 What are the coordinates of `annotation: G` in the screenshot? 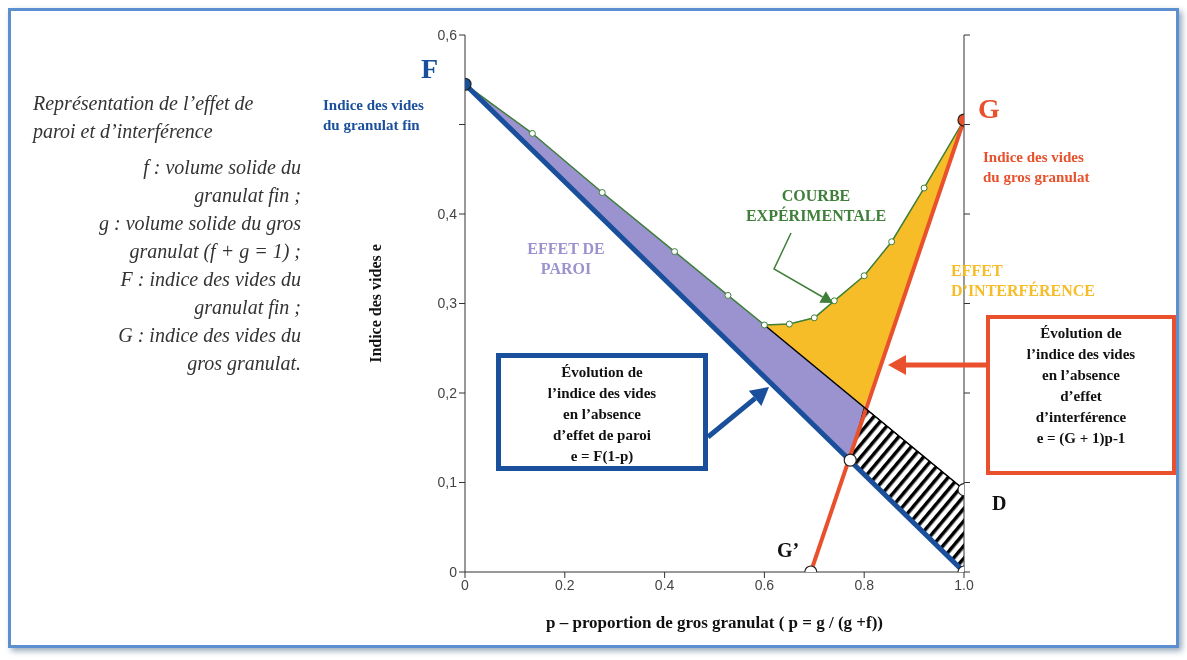 It's located at (989, 108).